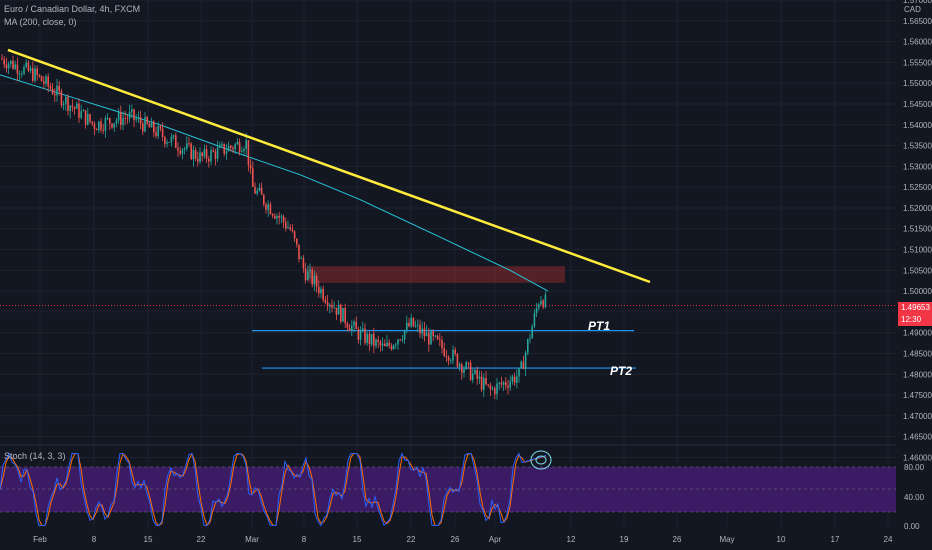 The width and height of the screenshot is (932, 550). I want to click on time-tick-label: 17, so click(835, 539).